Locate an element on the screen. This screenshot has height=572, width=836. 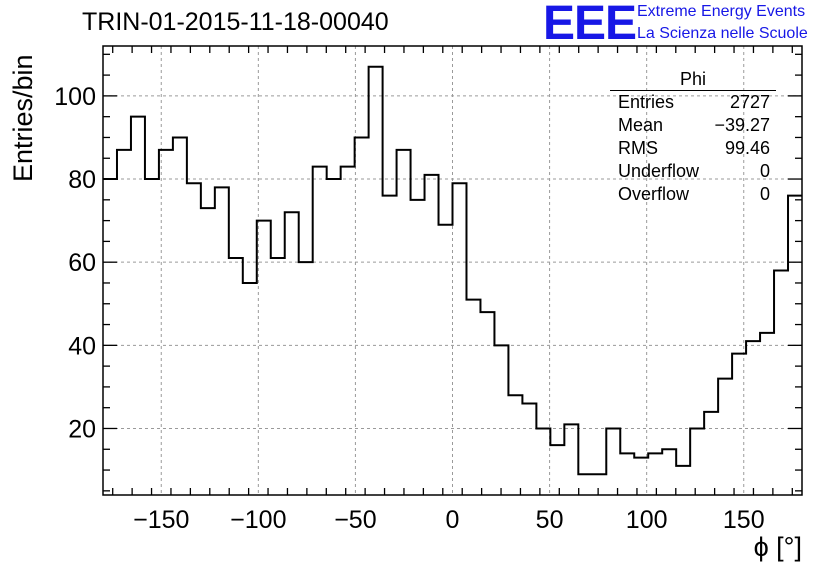
stats-value: 2727 is located at coordinates (749, 102).